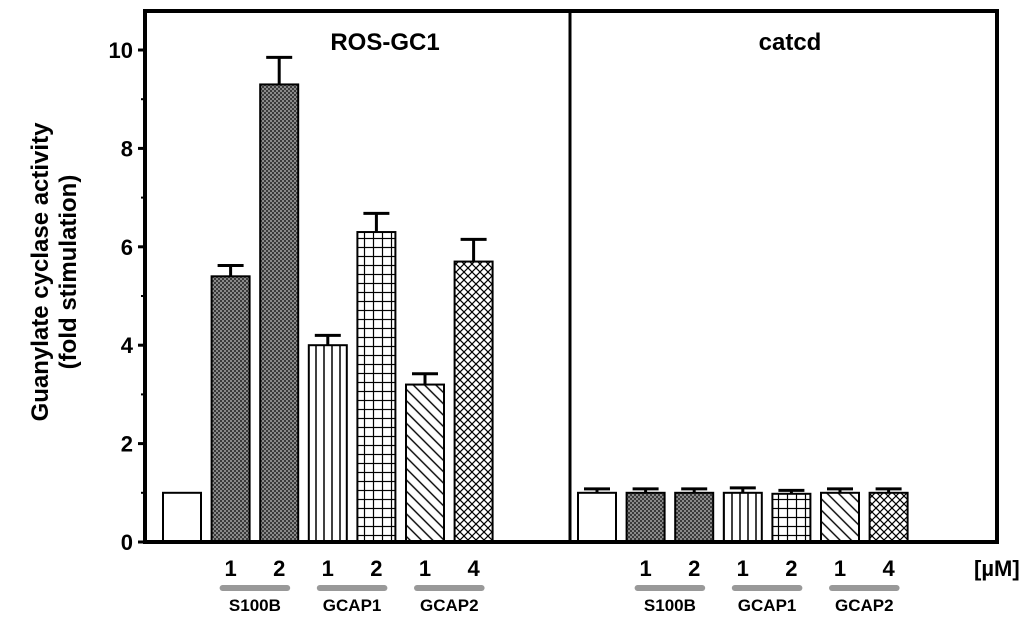  Describe the element at coordinates (40, 271) in the screenshot. I see `y-axis-label: Guanylate cyclase activity` at that location.